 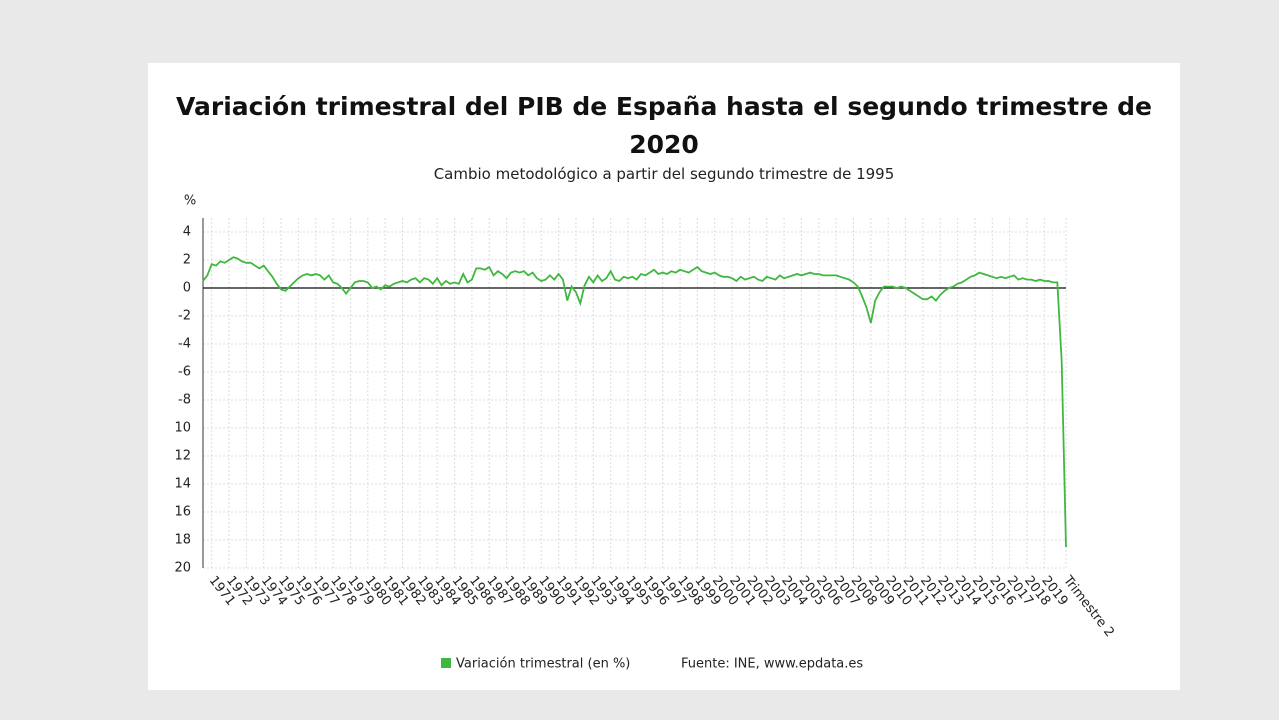 What do you see at coordinates (184, 344) in the screenshot?
I see `y-tick-label: -4` at bounding box center [184, 344].